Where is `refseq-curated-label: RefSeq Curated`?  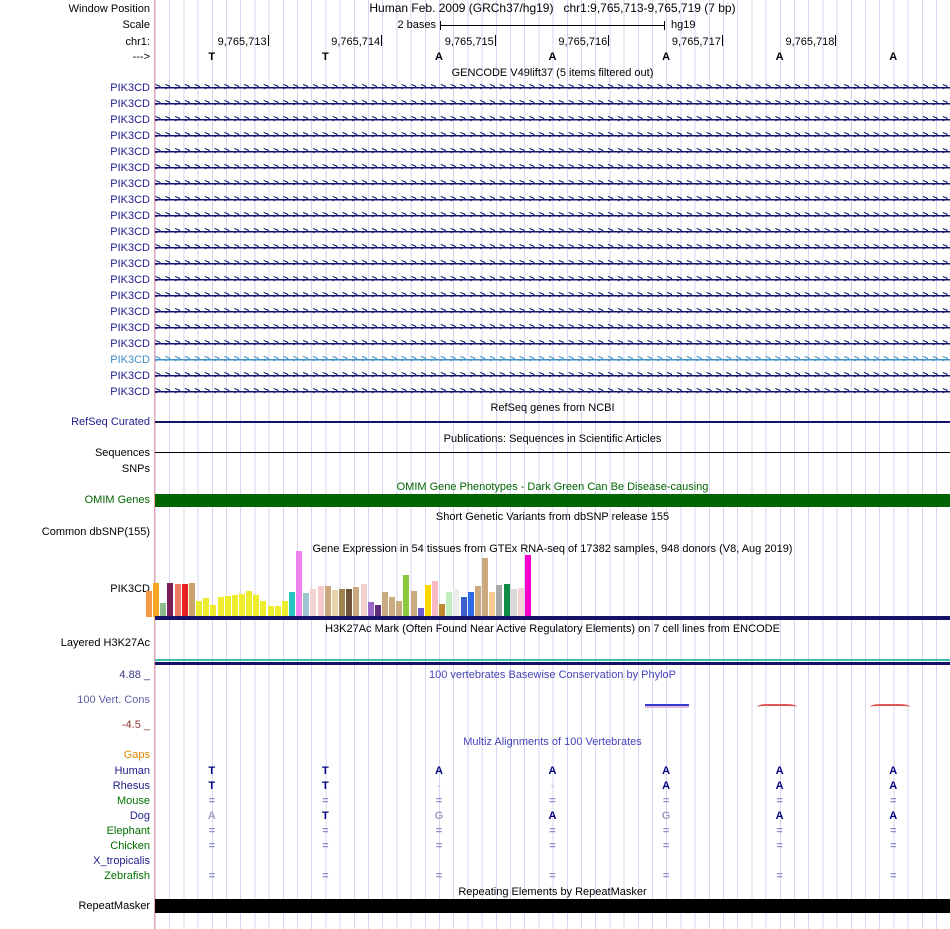 refseq-curated-label: RefSeq Curated is located at coordinates (110, 422).